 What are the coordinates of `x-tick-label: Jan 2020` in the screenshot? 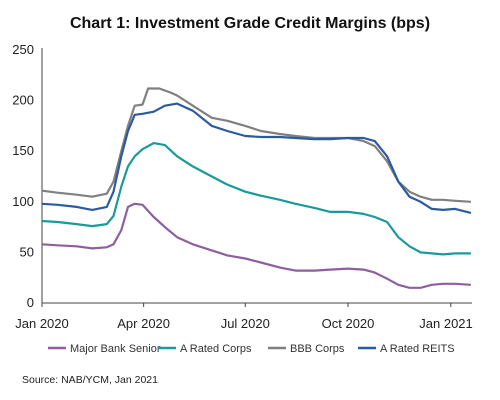 It's located at (42, 323).